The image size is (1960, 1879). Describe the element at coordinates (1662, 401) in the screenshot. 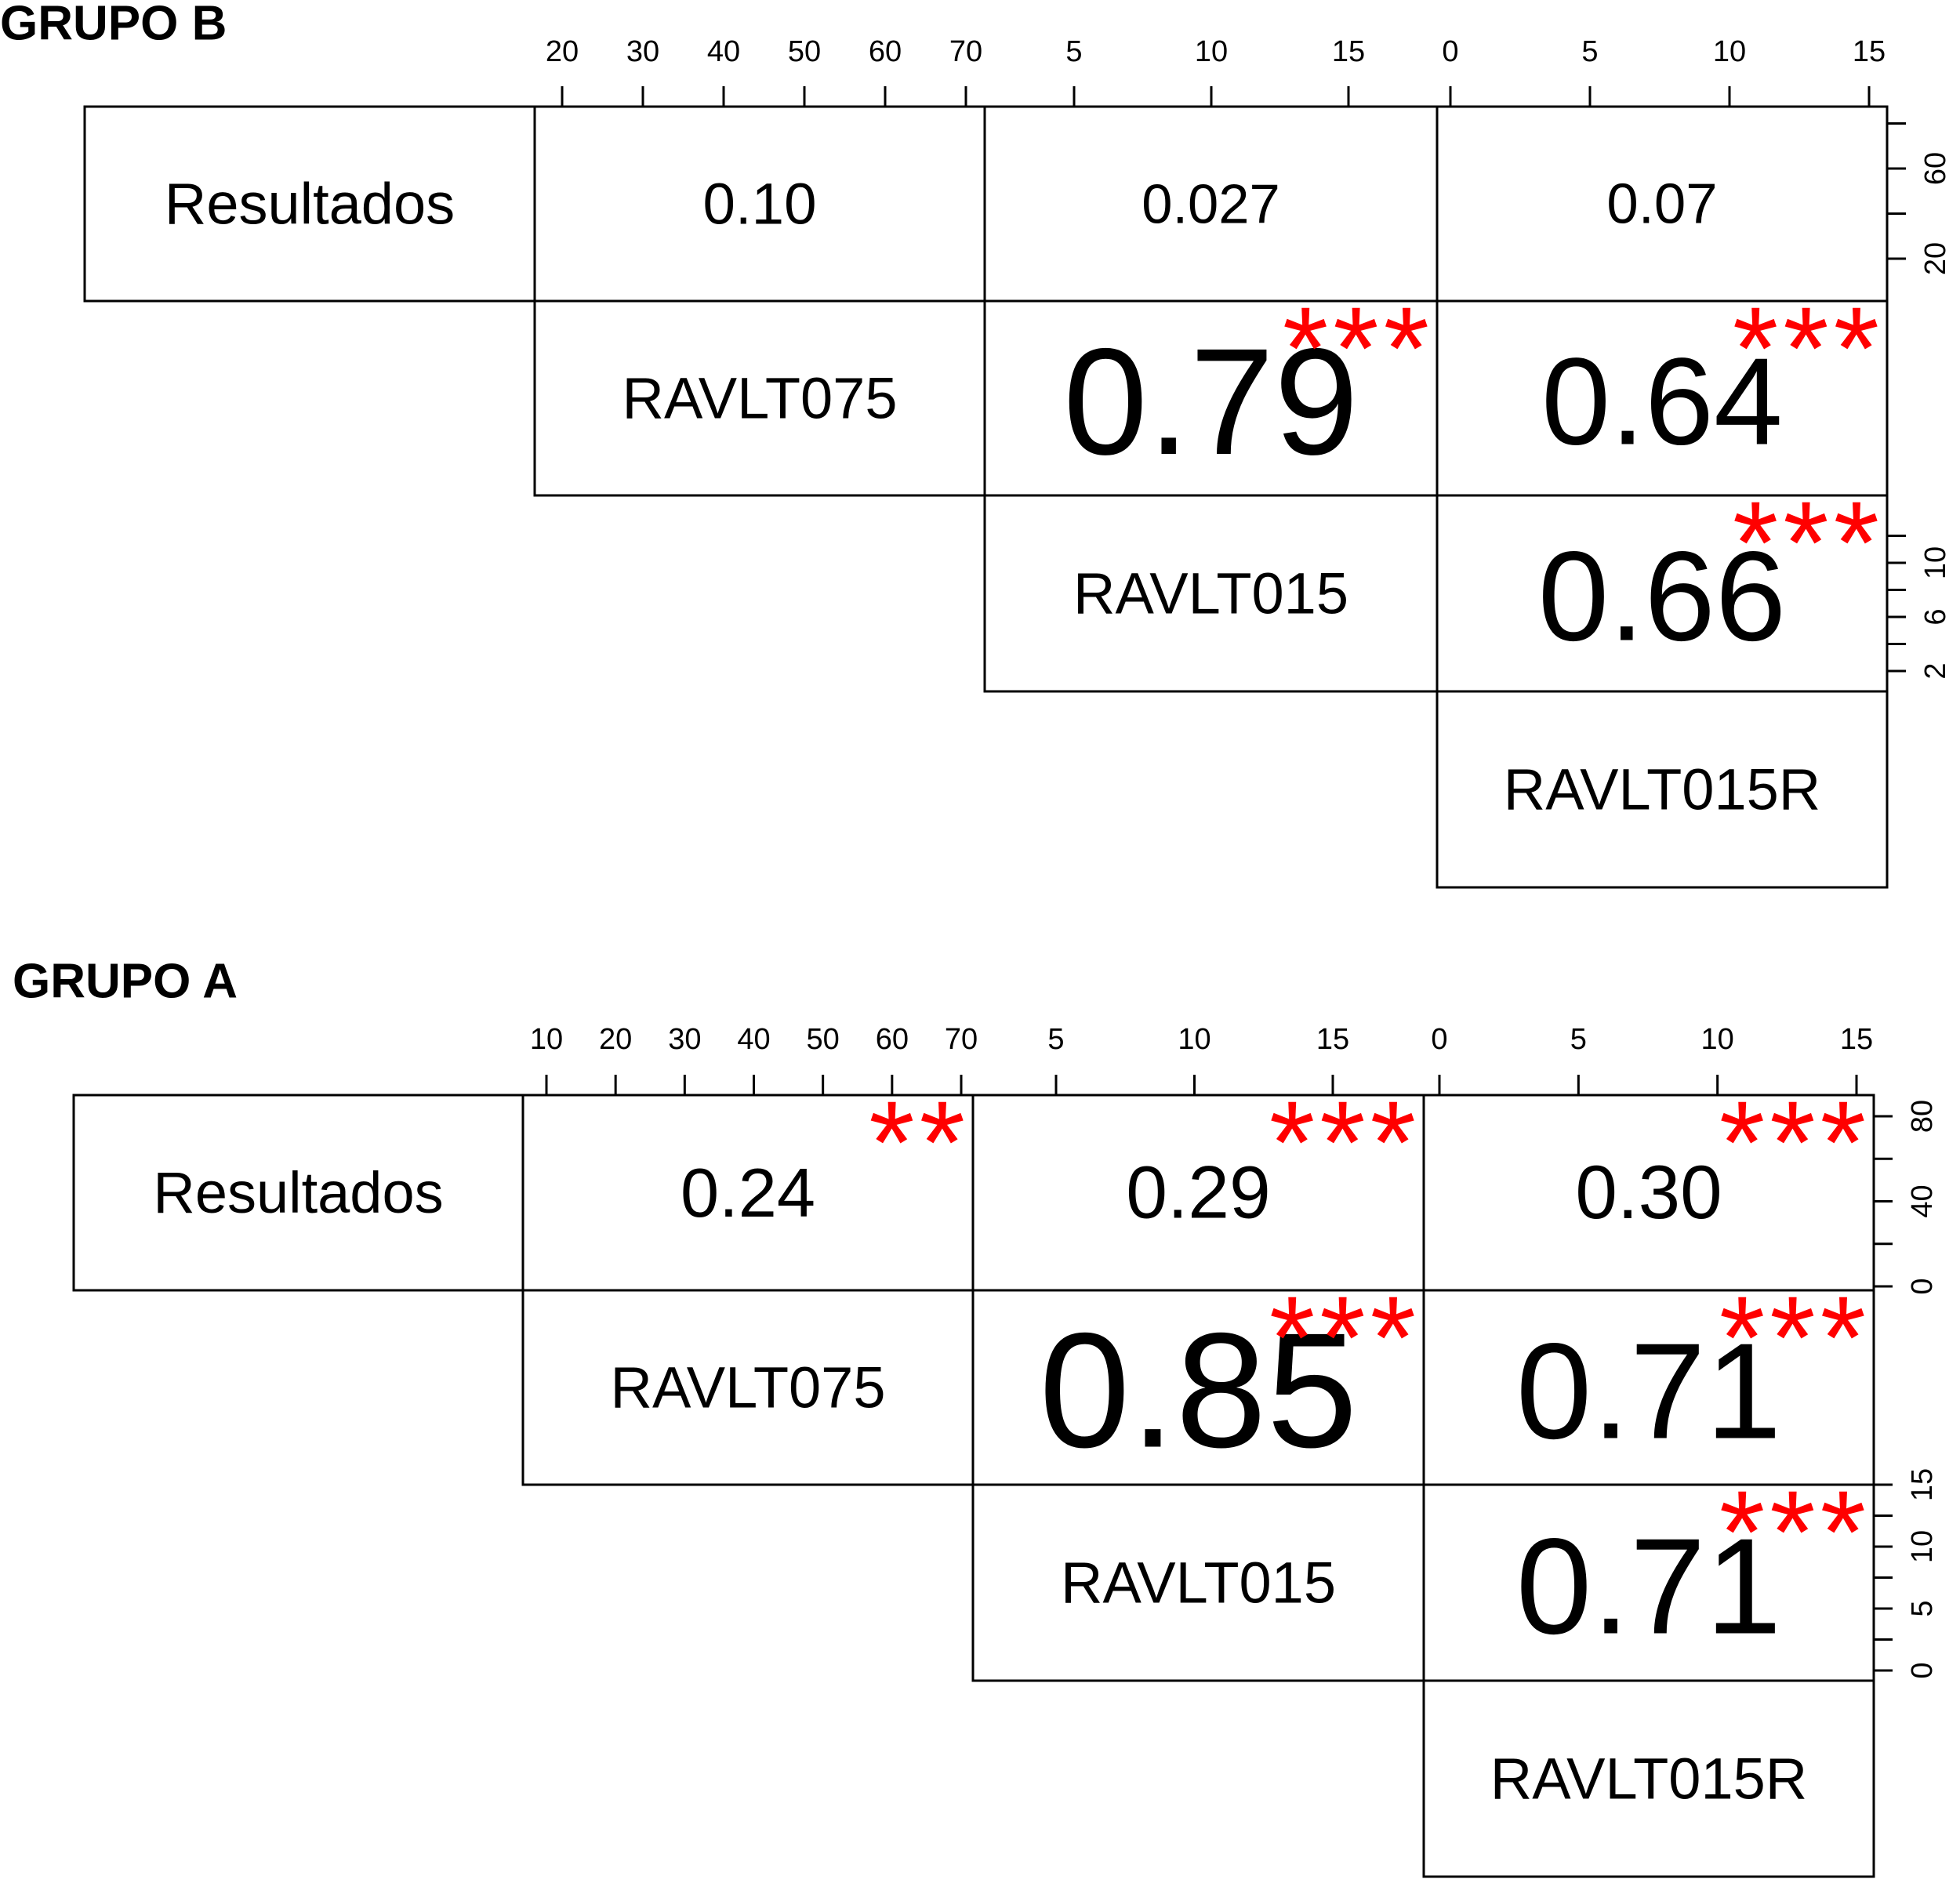

I see `correlation-value: 0.64` at that location.